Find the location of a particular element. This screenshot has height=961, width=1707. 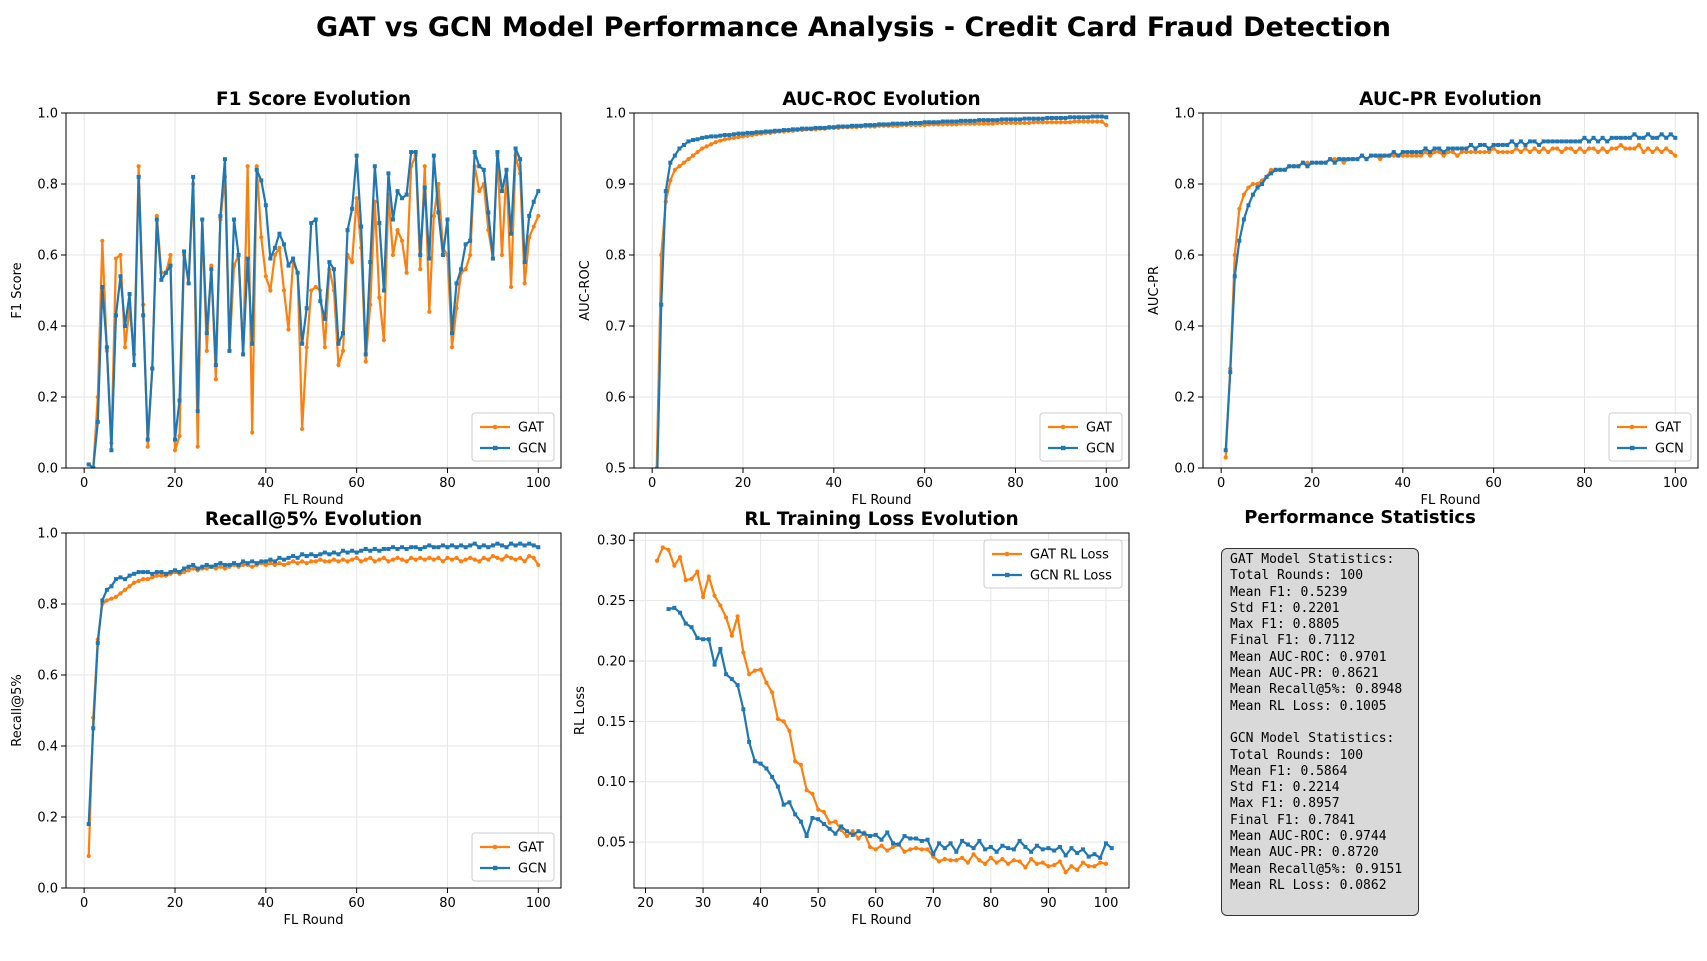

series-gcn is located at coordinates (313, 307).